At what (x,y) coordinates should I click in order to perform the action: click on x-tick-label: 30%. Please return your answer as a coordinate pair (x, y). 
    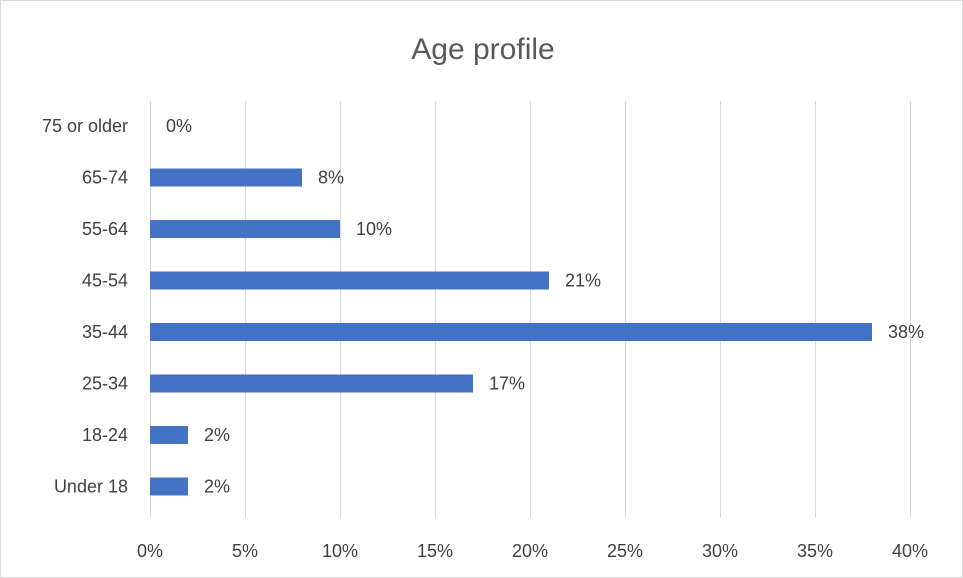
    Looking at the image, I should click on (720, 551).